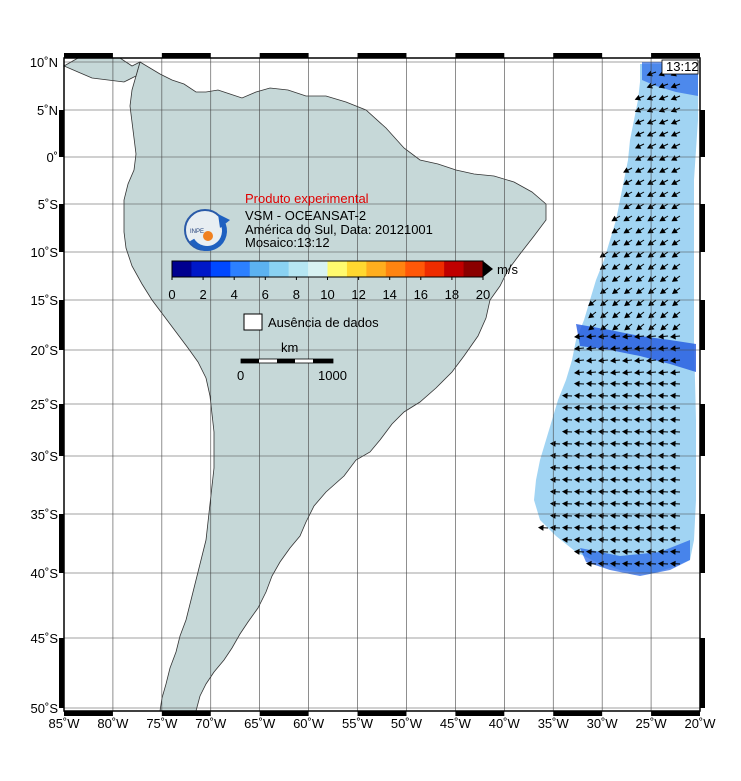 This screenshot has width=741, height=781. What do you see at coordinates (554, 723) in the screenshot?
I see `lon-label: 35˚W` at bounding box center [554, 723].